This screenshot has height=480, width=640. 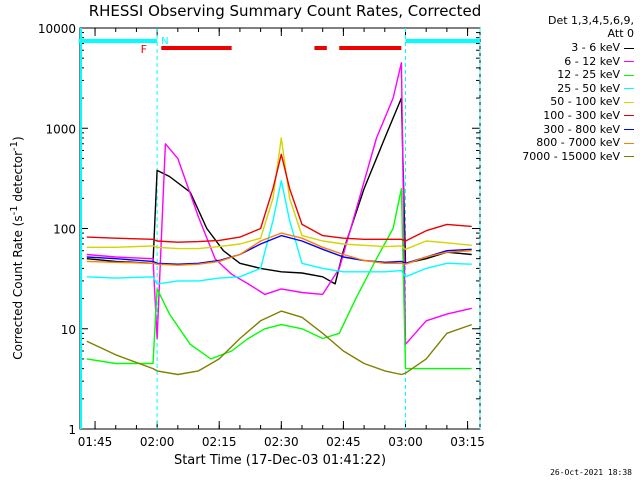 I want to click on legend-label: 7000 - 15000 keV, so click(x=571, y=156).